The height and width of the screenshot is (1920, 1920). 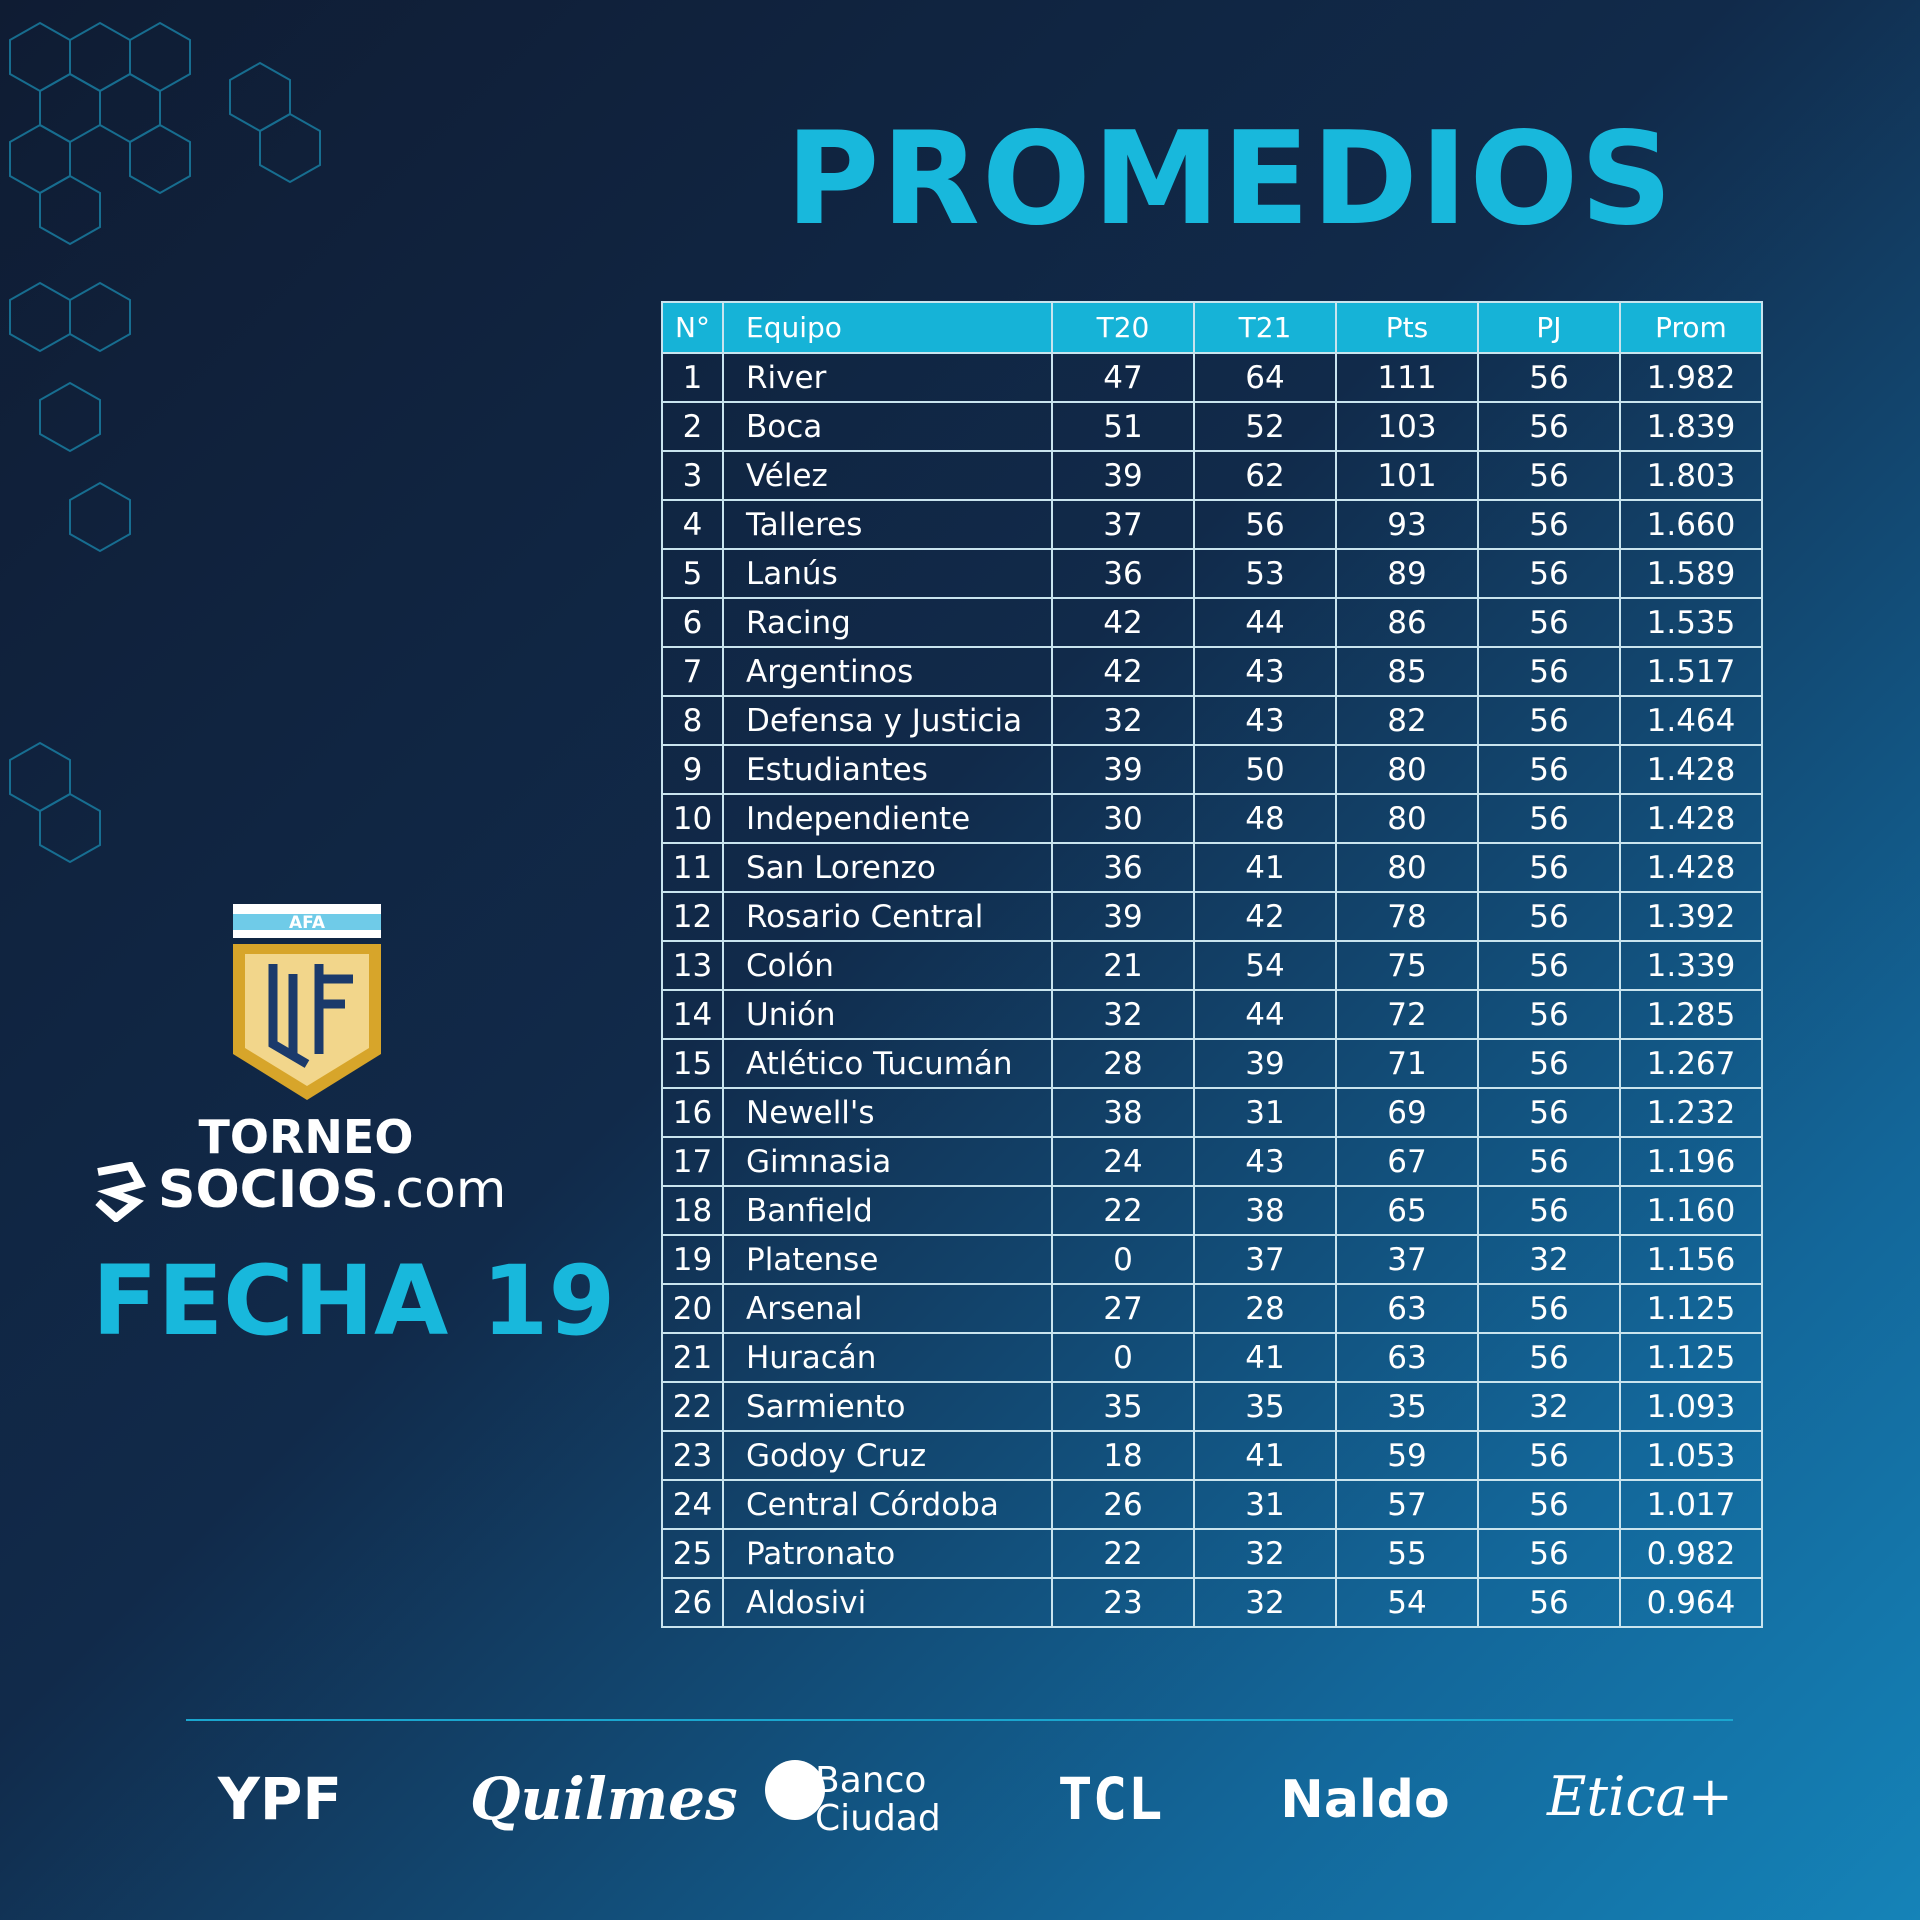 What do you see at coordinates (1265, 965) in the screenshot?
I see `table-cell: 54` at bounding box center [1265, 965].